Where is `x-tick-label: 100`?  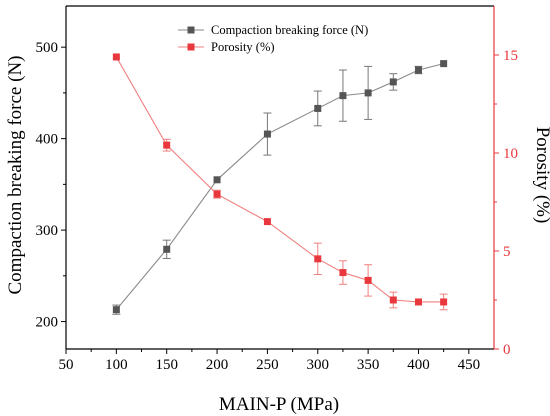 x-tick-label: 100 is located at coordinates (116, 365).